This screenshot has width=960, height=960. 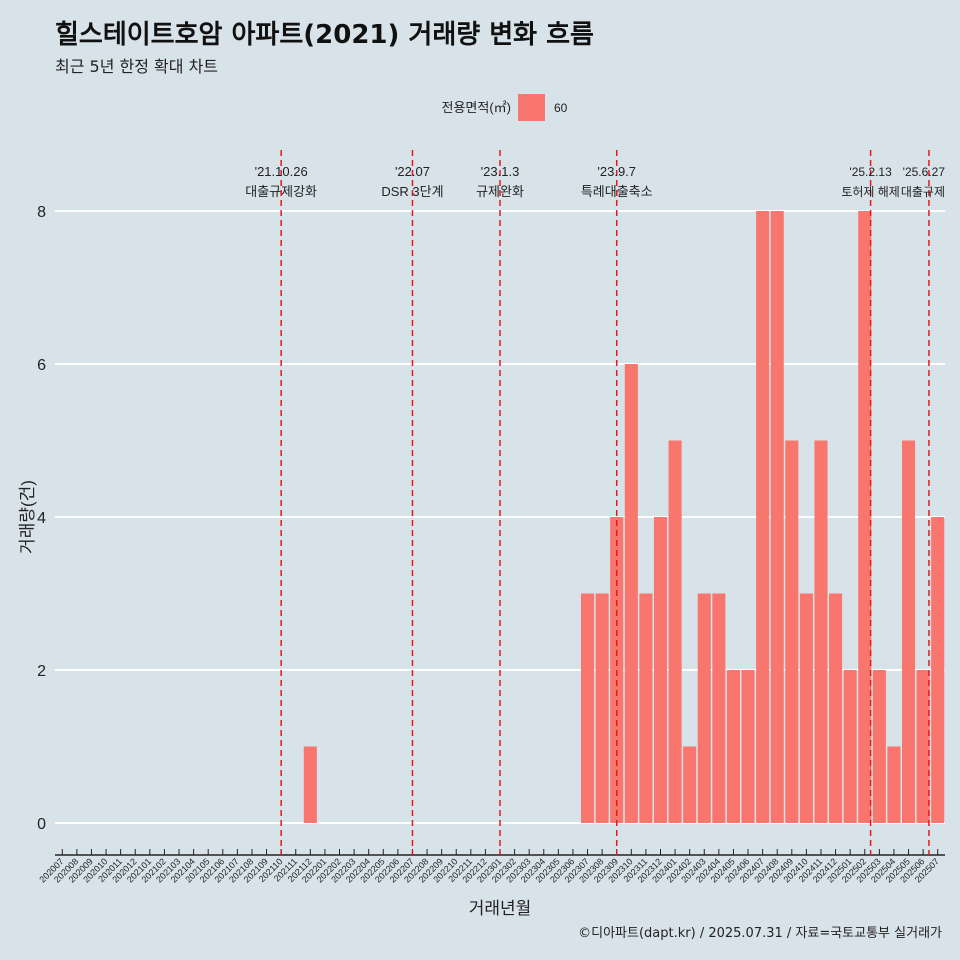 I want to click on event-name-label: DSR 3단계, so click(x=412, y=191).